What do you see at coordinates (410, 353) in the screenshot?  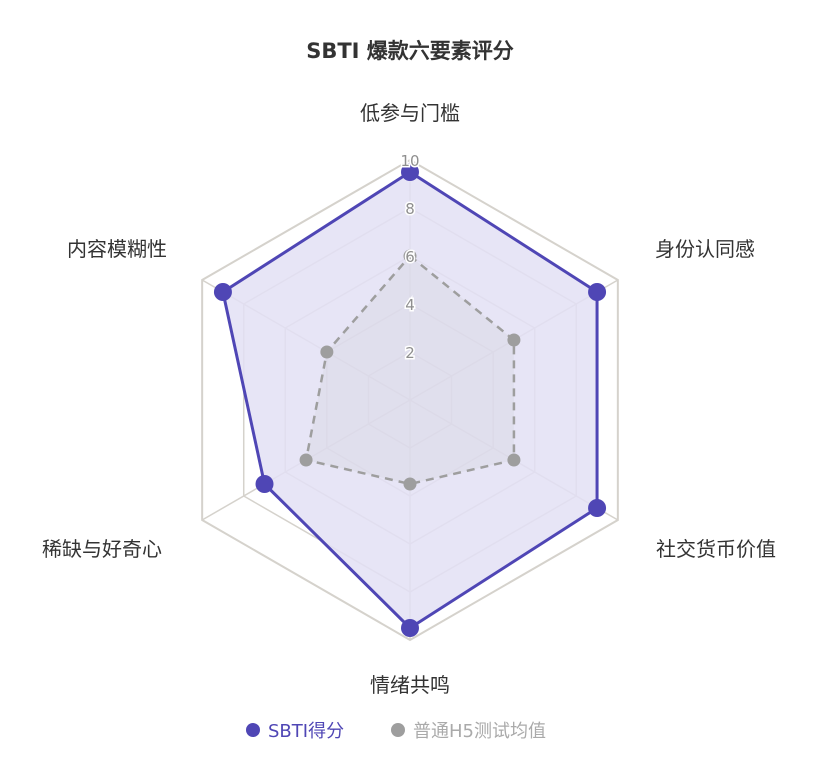 I see `tick-label-2: 2` at bounding box center [410, 353].